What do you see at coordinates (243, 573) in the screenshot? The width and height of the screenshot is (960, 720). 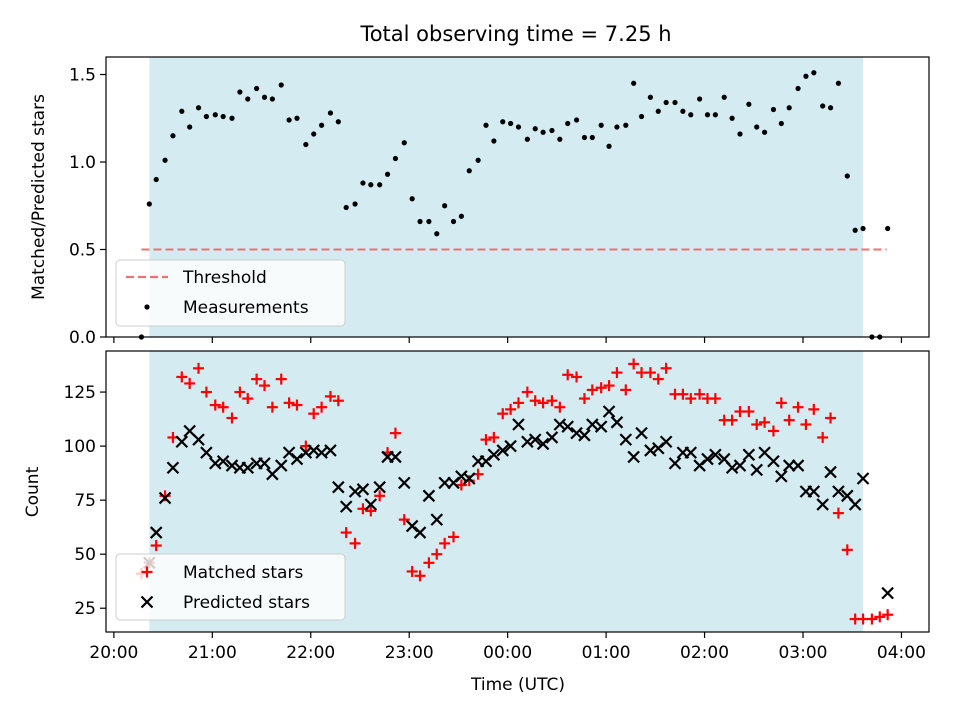 I see `legend-matched-label: Matched stars` at bounding box center [243, 573].